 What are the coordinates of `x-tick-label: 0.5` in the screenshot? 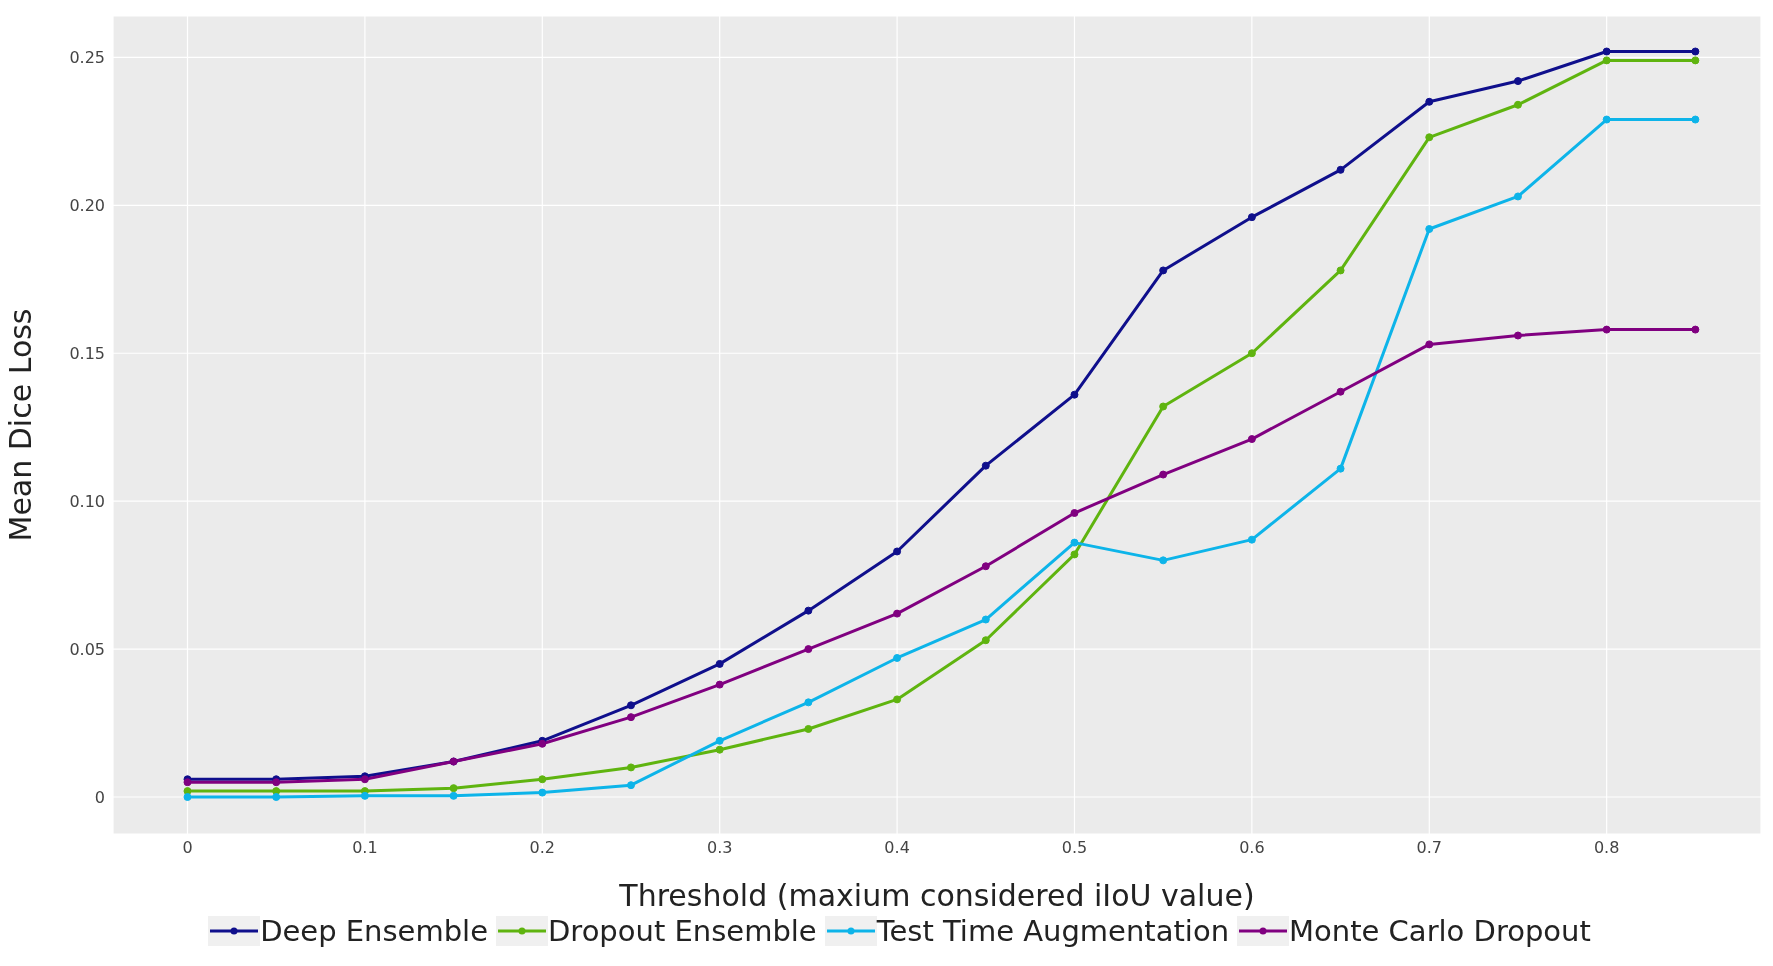 It's located at (1074, 848).